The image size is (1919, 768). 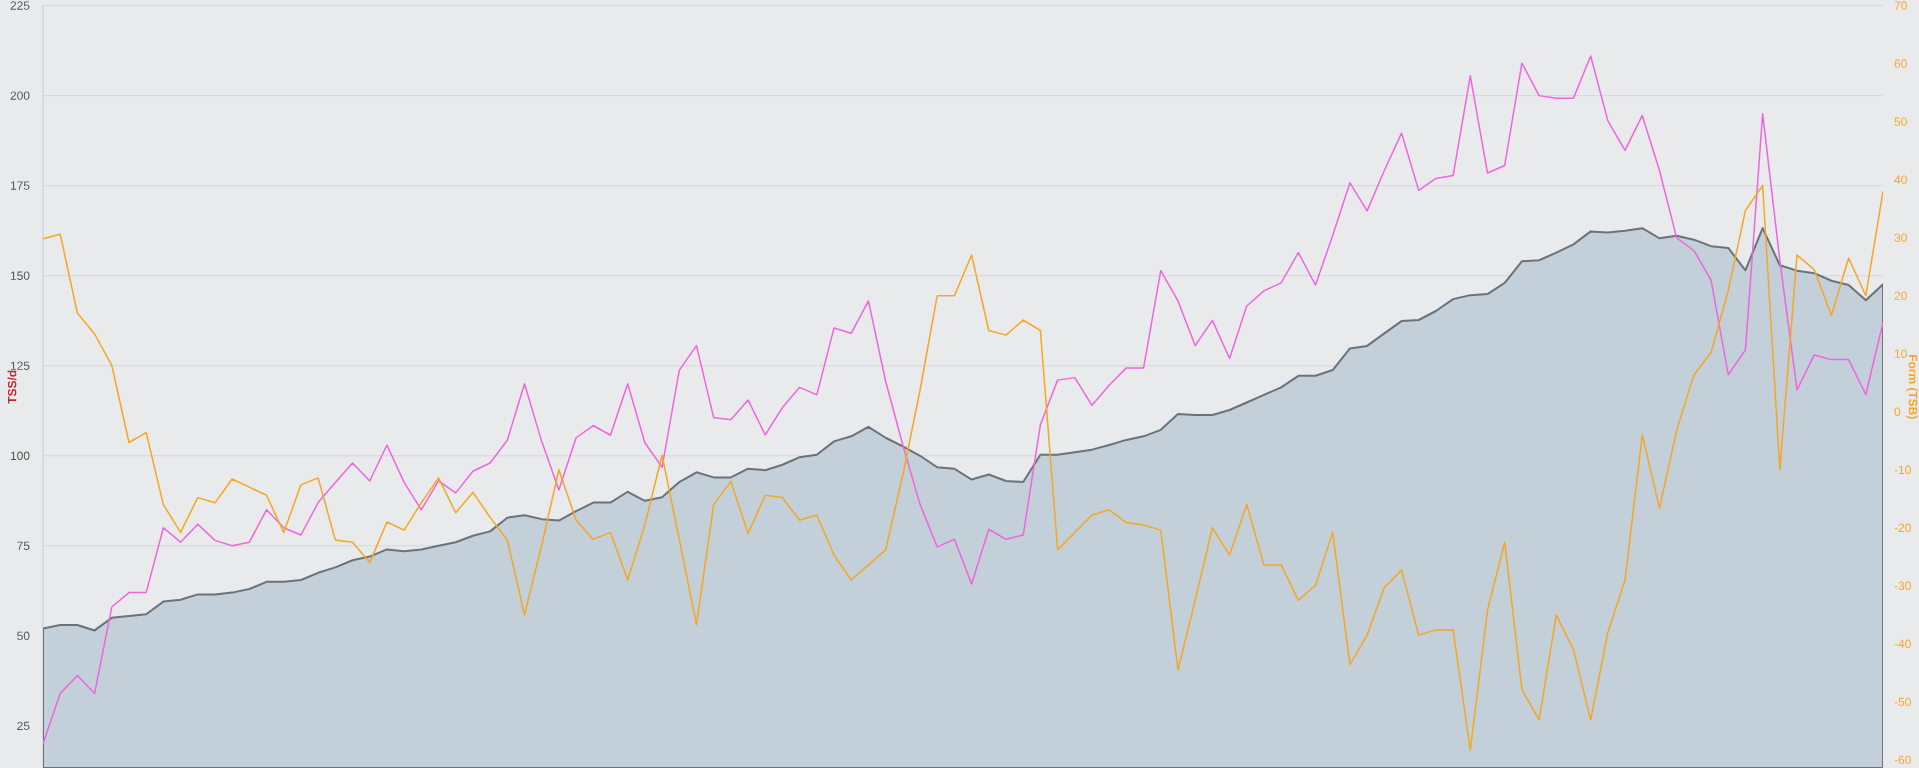 What do you see at coordinates (20, 185) in the screenshot?
I see `y-tick-label: 175` at bounding box center [20, 185].